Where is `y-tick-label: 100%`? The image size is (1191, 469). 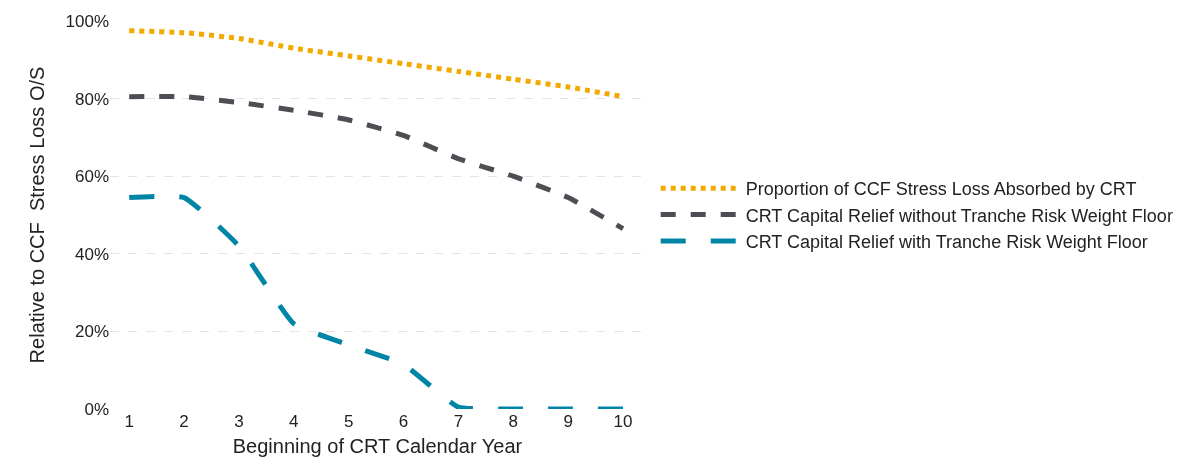 y-tick-label: 100% is located at coordinates (87, 21).